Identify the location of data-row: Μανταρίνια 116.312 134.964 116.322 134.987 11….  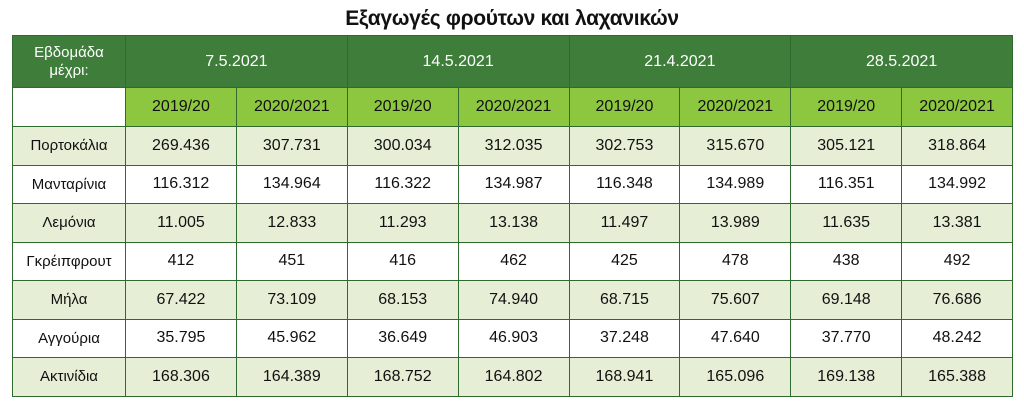
(512, 184).